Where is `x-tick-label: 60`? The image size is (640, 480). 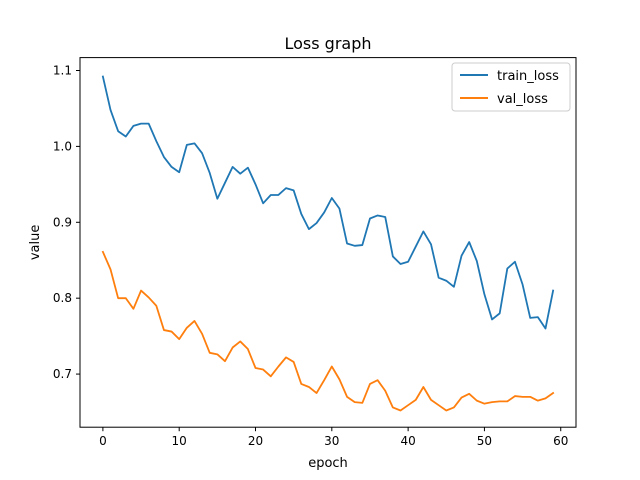 x-tick-label: 60 is located at coordinates (560, 441).